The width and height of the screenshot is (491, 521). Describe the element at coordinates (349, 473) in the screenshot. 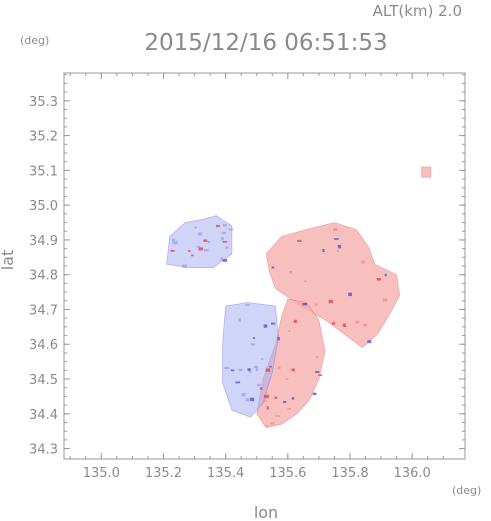

I see `x-tick-label: 135.8` at that location.